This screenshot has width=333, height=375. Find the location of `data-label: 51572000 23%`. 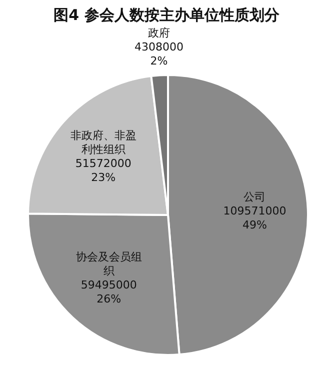

data-label: 51572000 23% is located at coordinates (103, 170).